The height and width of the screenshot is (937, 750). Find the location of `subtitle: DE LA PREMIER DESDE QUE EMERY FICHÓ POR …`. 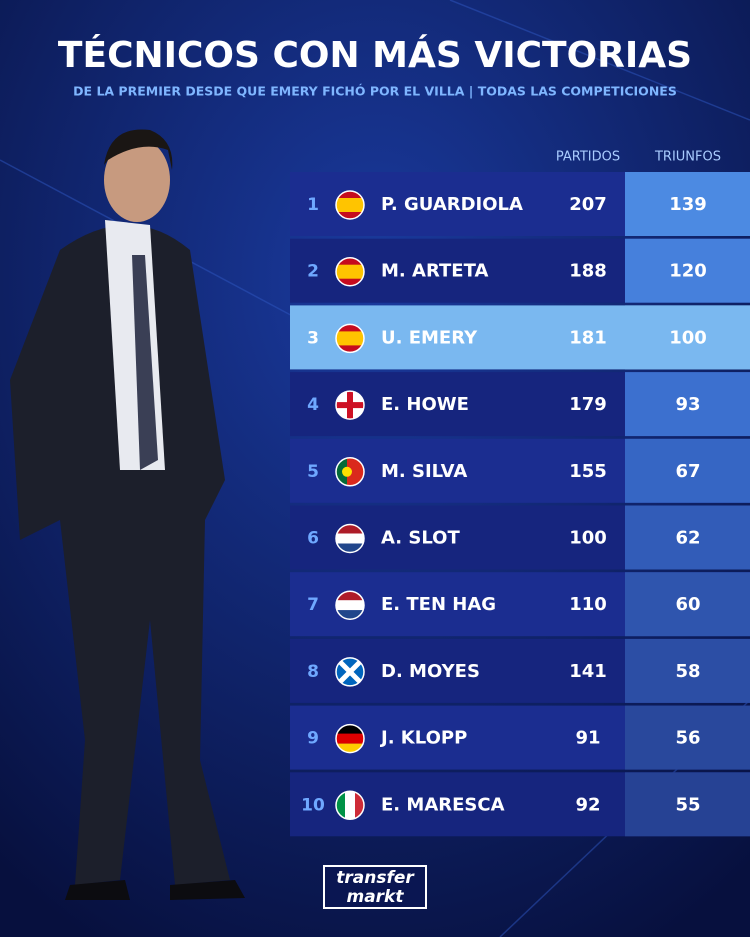

subtitle: DE LA PREMIER DESDE QUE EMERY FICHÓ POR … is located at coordinates (375, 91).